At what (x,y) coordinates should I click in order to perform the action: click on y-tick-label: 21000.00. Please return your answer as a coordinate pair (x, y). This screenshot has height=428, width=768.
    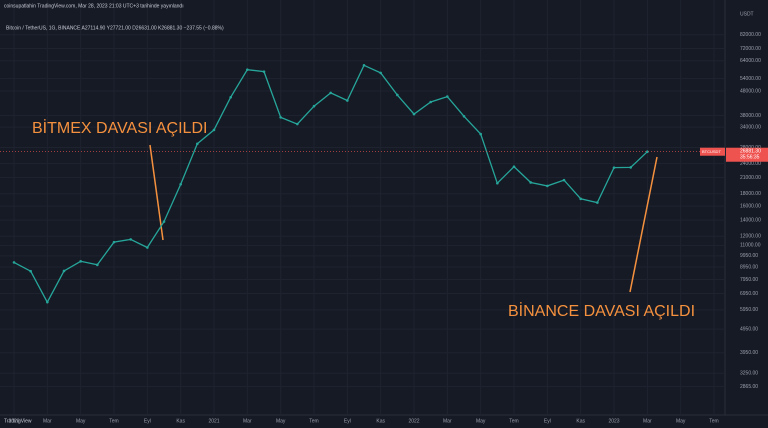
    Looking at the image, I should click on (750, 178).